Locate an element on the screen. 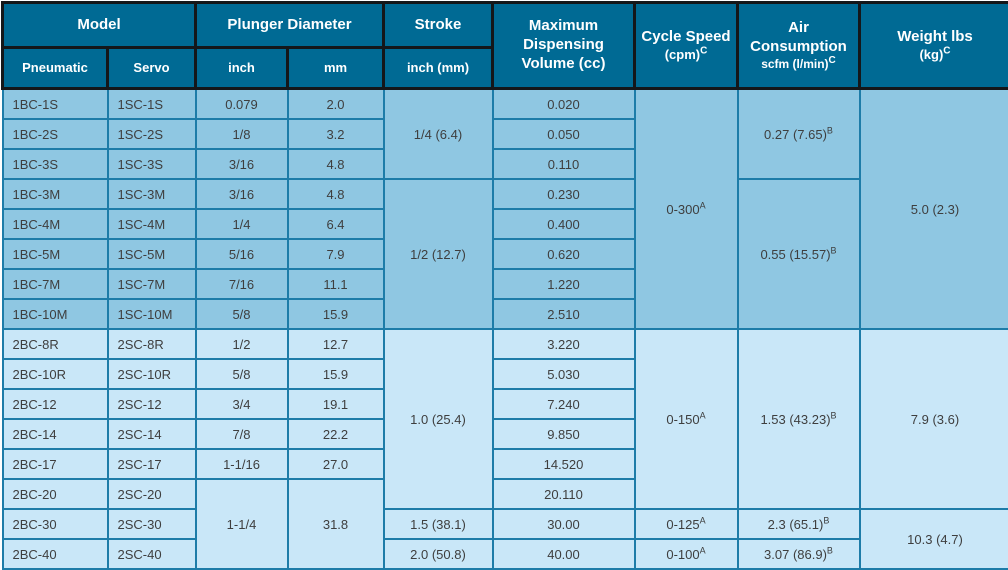  cell-air-consumption: 0.55 (15.57)B is located at coordinates (799, 254).